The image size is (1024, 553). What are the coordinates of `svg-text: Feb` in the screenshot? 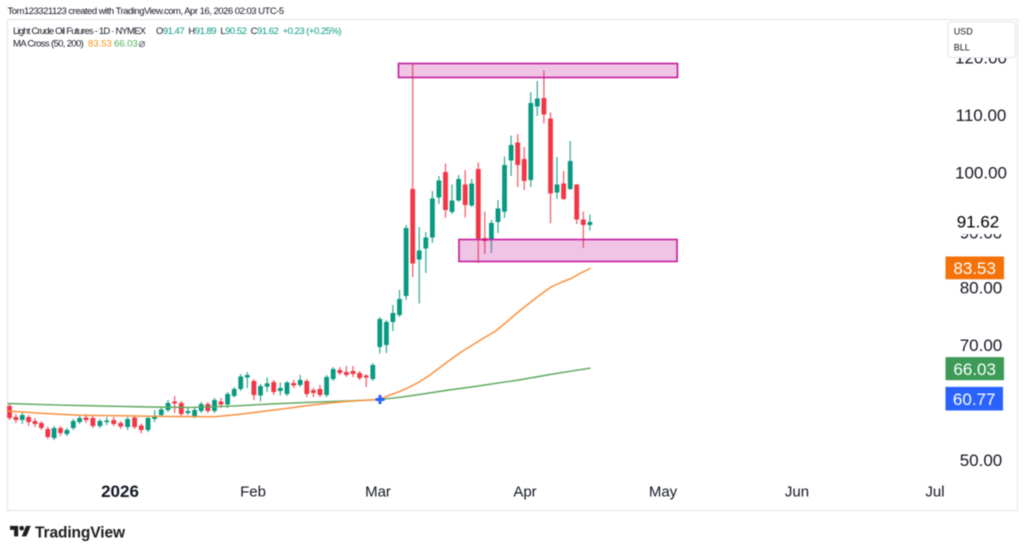 It's located at (253, 492).